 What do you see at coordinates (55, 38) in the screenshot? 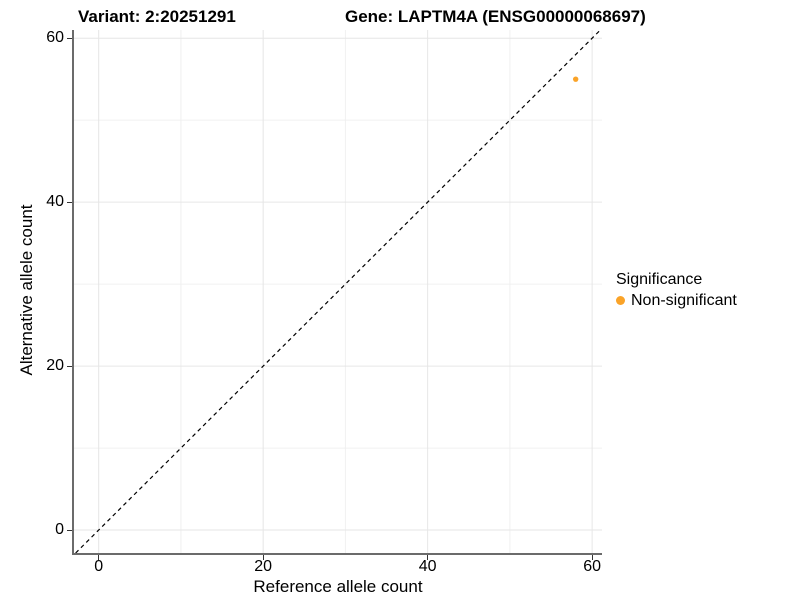
I see `y-tick-label: 60` at bounding box center [55, 38].